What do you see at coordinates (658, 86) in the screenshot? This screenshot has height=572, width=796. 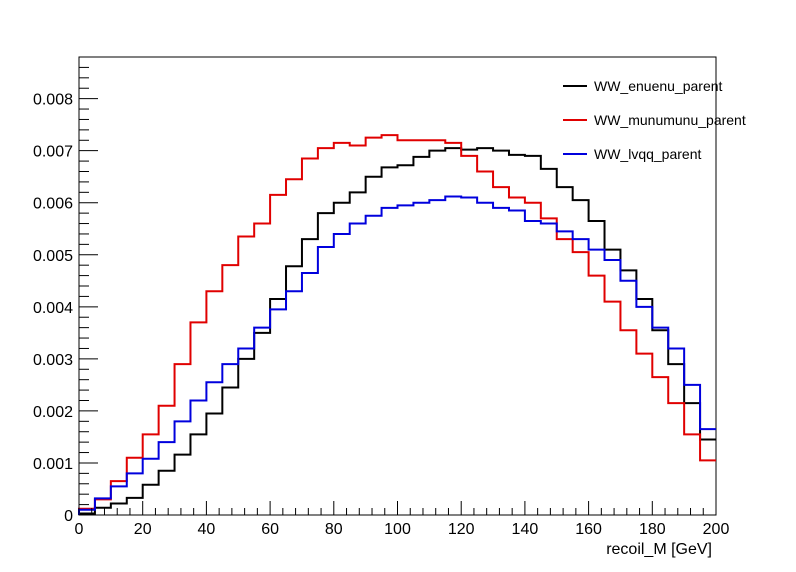 I see `legend-label-0: WW_enuenu_parent` at bounding box center [658, 86].